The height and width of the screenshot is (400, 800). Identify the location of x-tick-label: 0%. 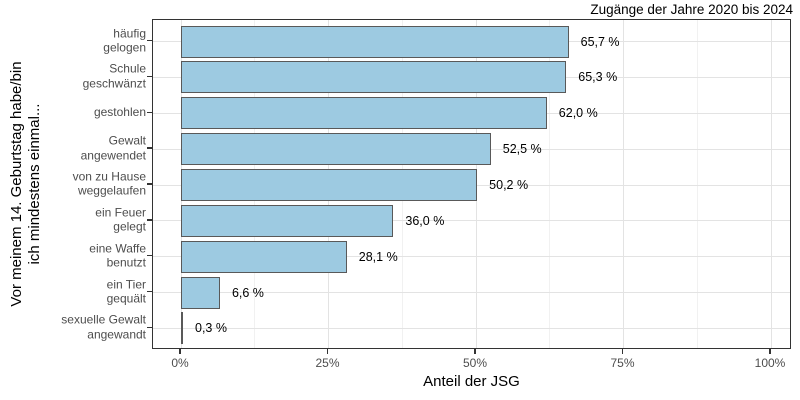
(180, 363).